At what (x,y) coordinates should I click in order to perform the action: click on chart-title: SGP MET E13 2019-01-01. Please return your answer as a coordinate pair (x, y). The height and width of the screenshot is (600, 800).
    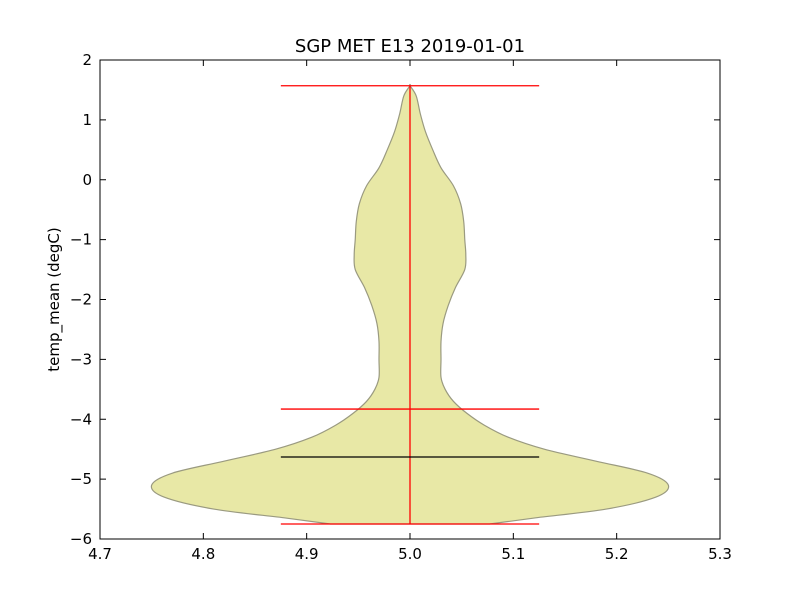
    Looking at the image, I should click on (410, 46).